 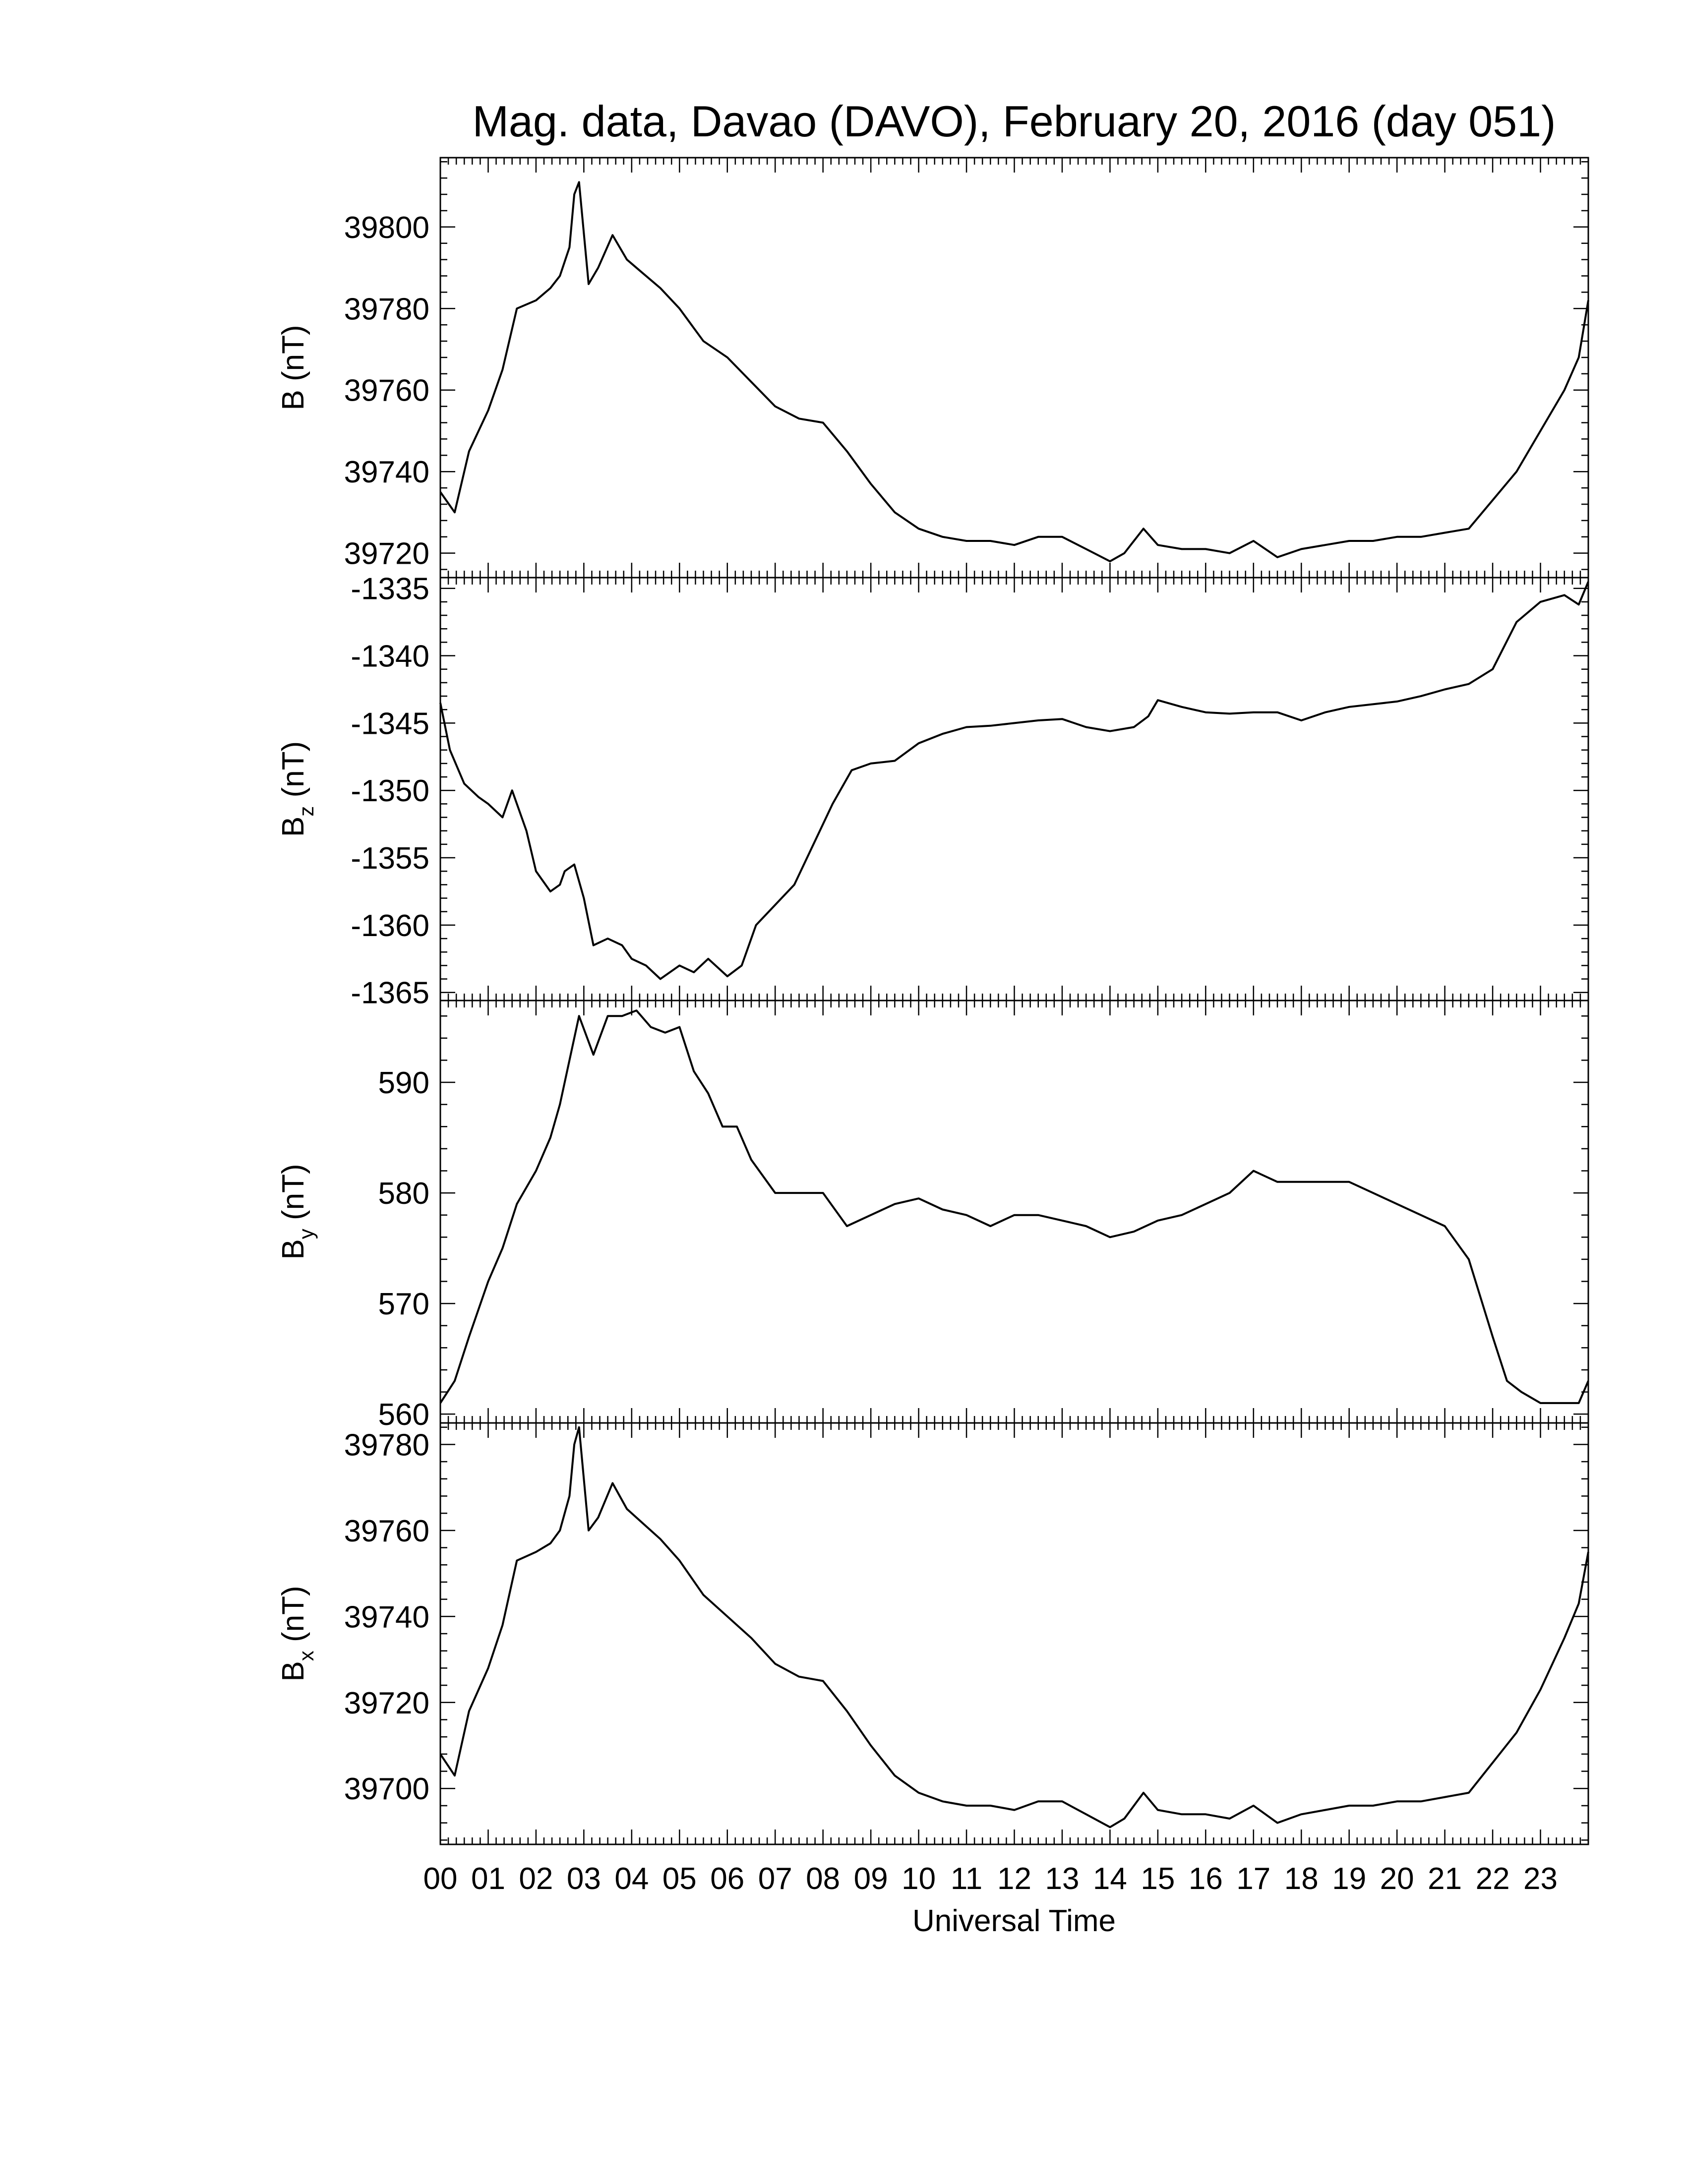 I want to click on y-tick-label: -1350, so click(x=390, y=791).